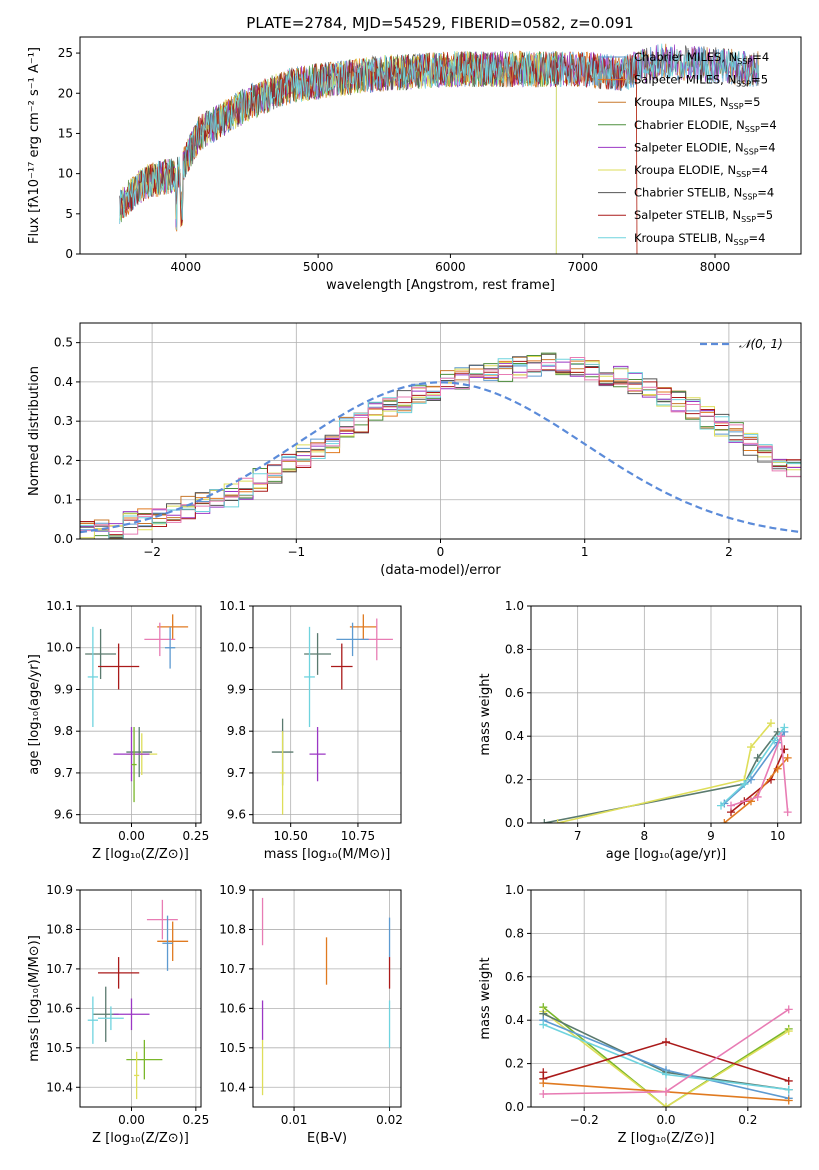 The image size is (819, 1170). Describe the element at coordinates (514, 1020) in the screenshot. I see `y-tick-label: 0.4` at that location.